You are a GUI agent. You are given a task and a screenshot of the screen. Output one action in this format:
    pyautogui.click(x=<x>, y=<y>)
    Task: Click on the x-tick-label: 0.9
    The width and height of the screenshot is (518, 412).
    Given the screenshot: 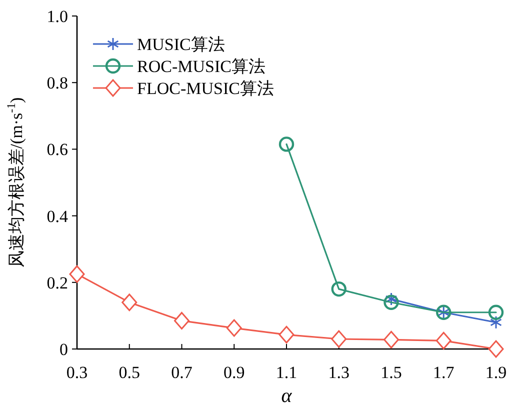 What is the action you would take?
    pyautogui.click(x=234, y=372)
    